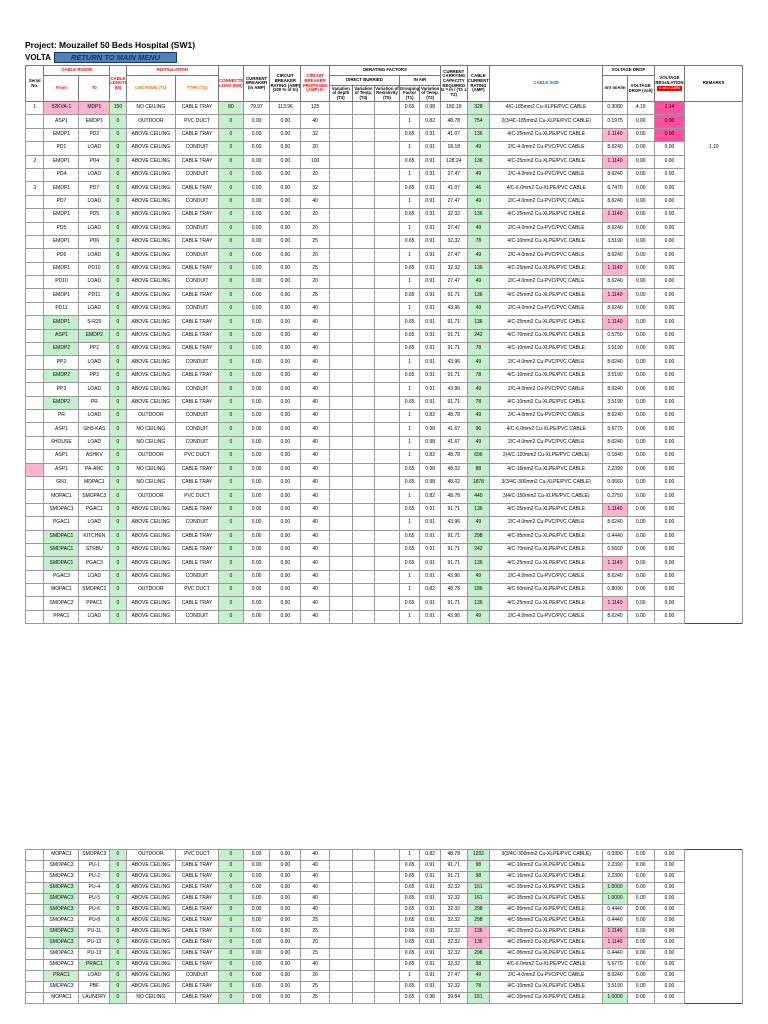  What do you see at coordinates (546, 932) in the screenshot?
I see `cell-size: 4/C-25mm2 Cu-XLPE/PVC CABLE` at bounding box center [546, 932].